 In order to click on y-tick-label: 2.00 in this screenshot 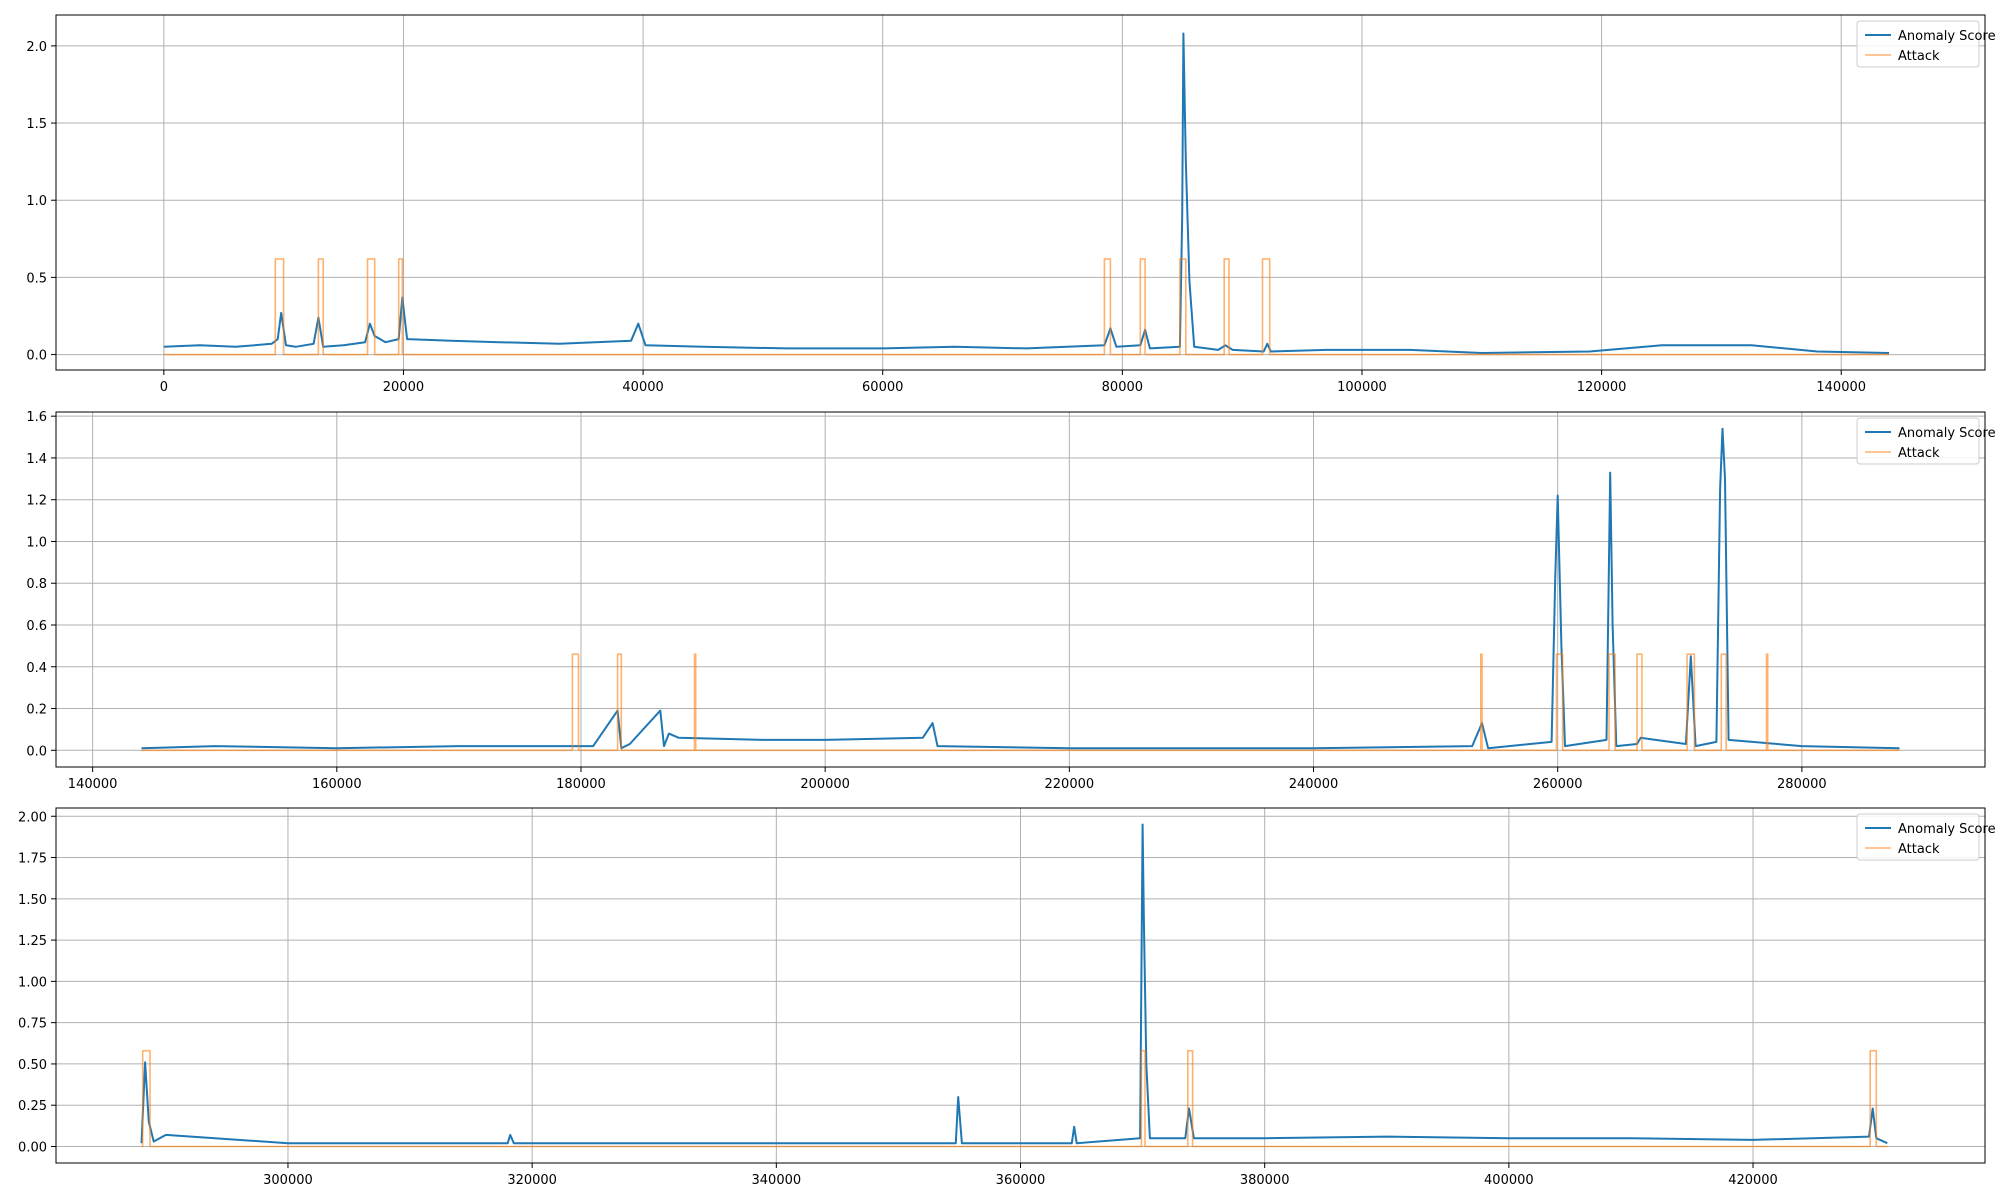, I will do `click(32, 817)`.